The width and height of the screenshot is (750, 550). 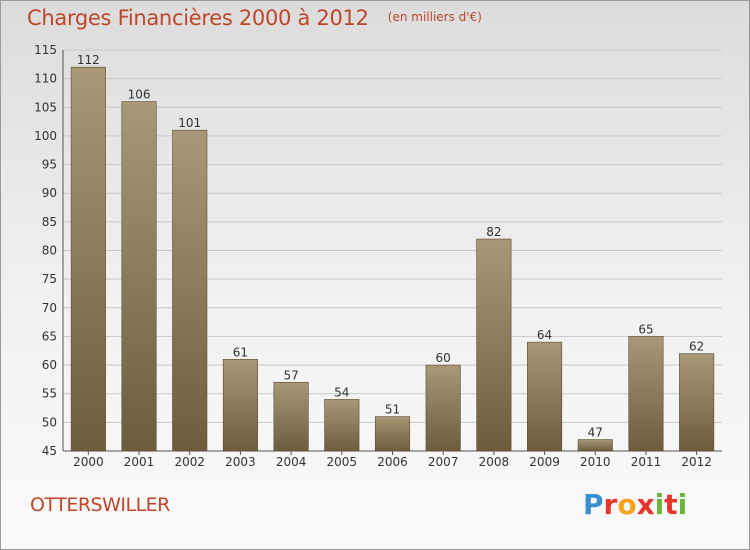 What do you see at coordinates (645, 329) in the screenshot?
I see `data-label: 65` at bounding box center [645, 329].